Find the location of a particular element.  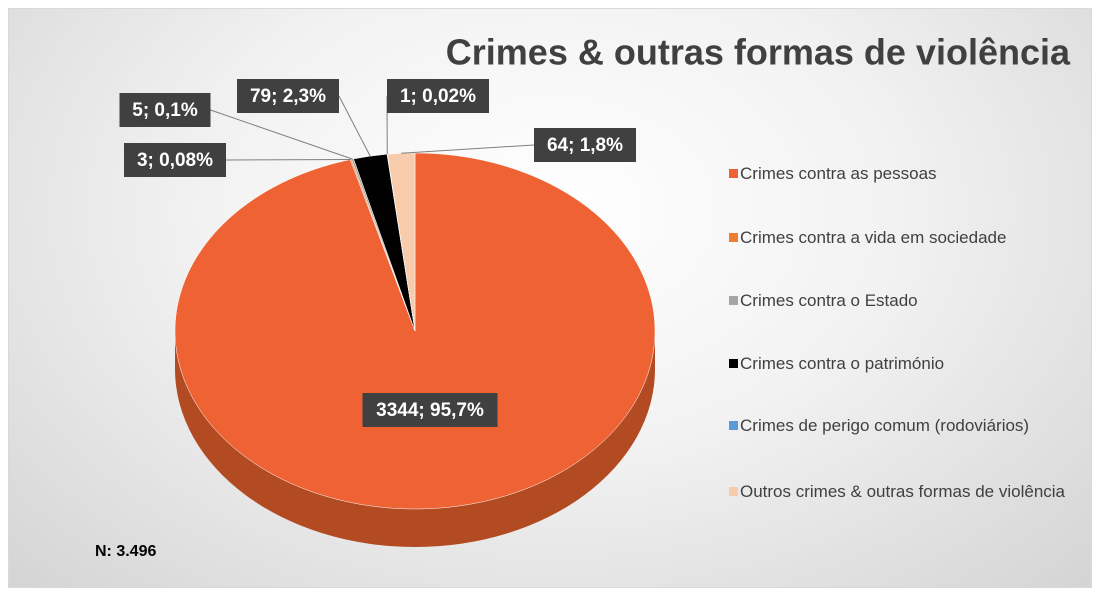

legend-label: Crimes contra o Estado is located at coordinates (829, 300).